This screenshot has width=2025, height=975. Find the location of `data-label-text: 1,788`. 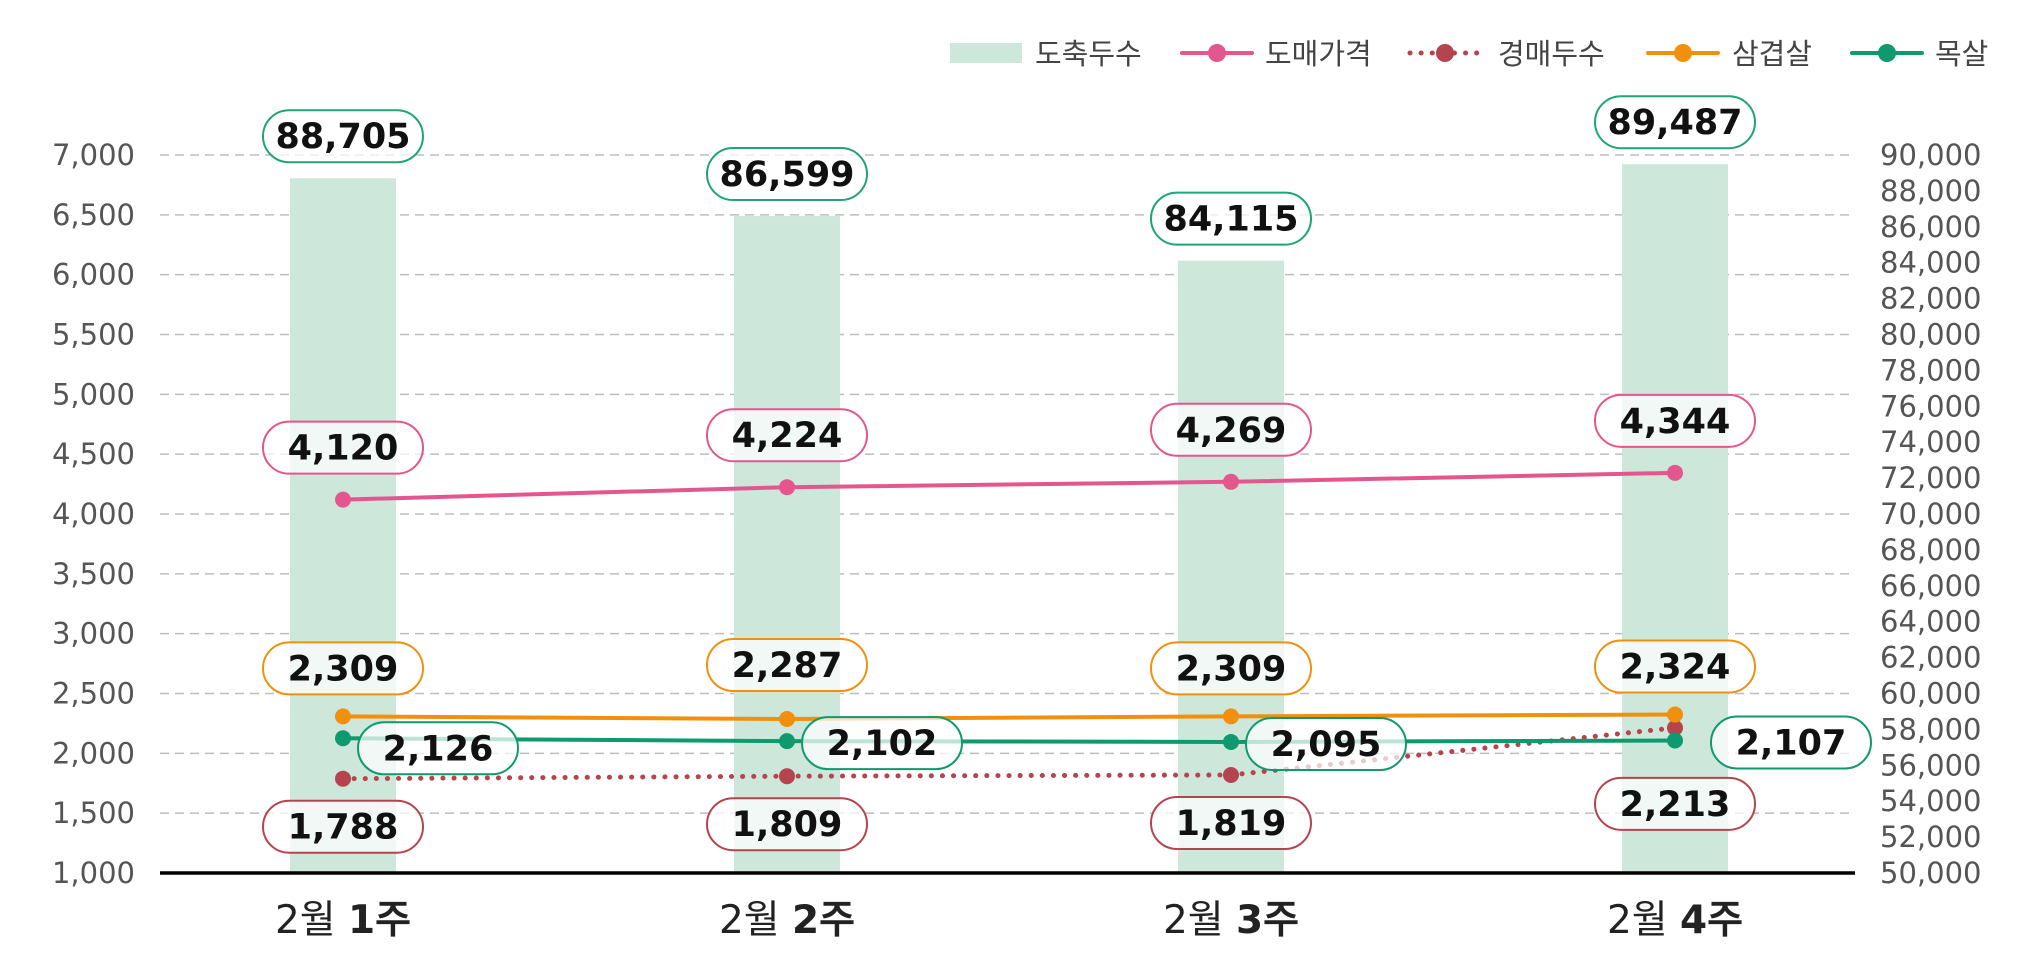

data-label-text: 1,788 is located at coordinates (343, 828).